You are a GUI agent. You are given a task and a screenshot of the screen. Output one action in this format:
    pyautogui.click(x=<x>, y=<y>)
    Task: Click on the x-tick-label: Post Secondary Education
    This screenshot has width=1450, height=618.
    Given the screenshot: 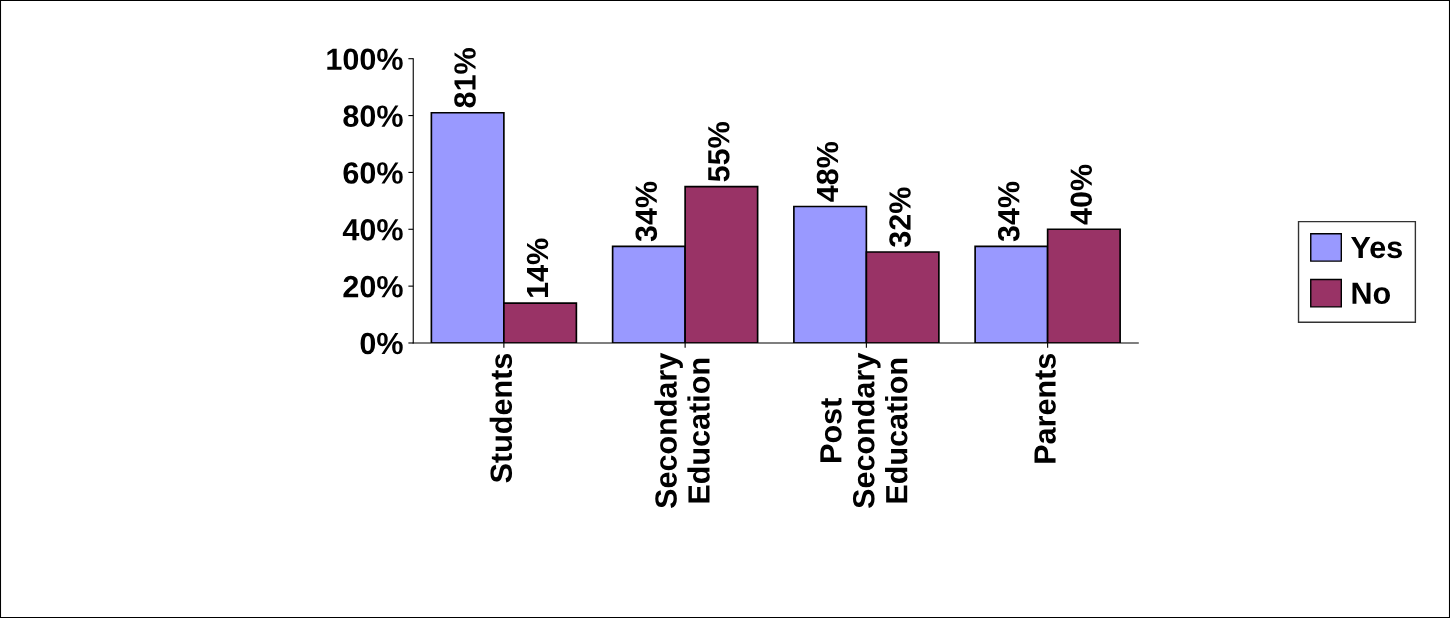 What is the action you would take?
    pyautogui.click(x=864, y=430)
    